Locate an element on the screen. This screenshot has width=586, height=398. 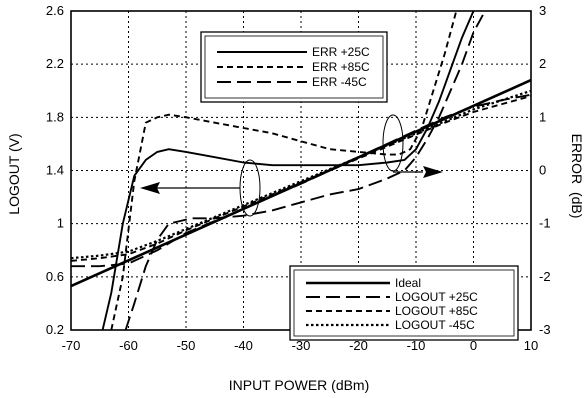
x-tick-label: -40 is located at coordinates (243, 345).